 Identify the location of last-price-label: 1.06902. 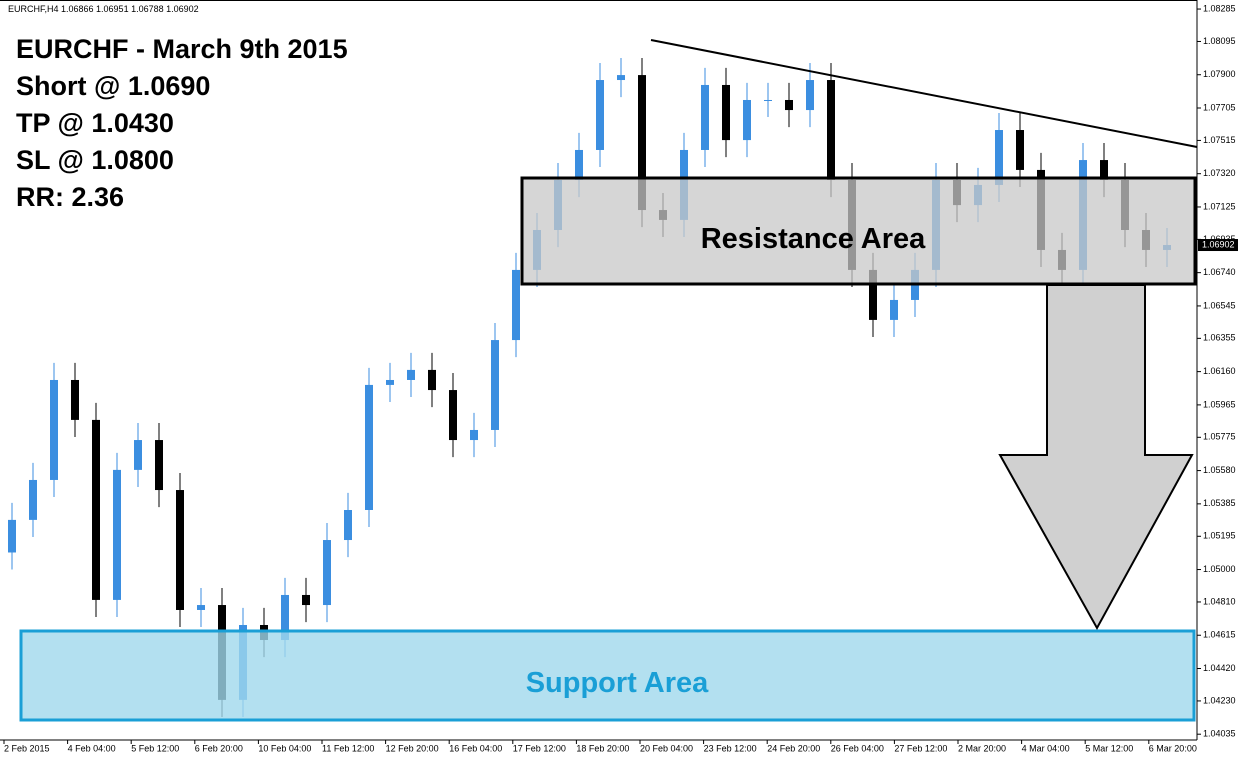
(1218, 244).